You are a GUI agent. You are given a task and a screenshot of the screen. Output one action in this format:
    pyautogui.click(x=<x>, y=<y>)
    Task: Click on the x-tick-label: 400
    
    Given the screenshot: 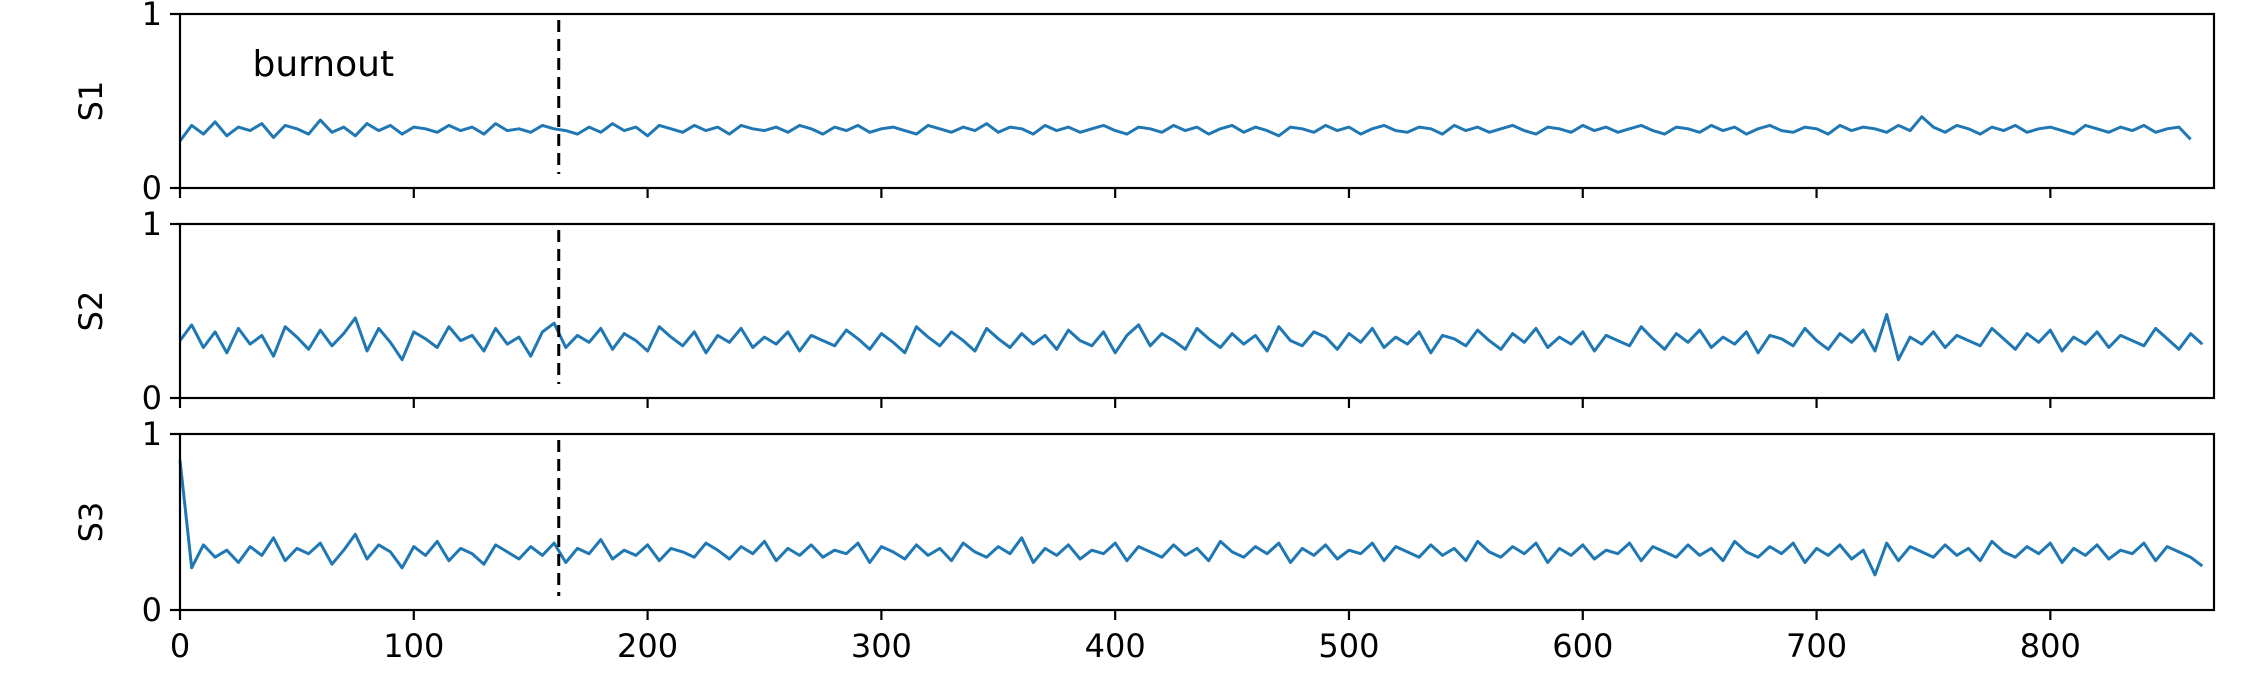 What is the action you would take?
    pyautogui.click(x=1115, y=646)
    